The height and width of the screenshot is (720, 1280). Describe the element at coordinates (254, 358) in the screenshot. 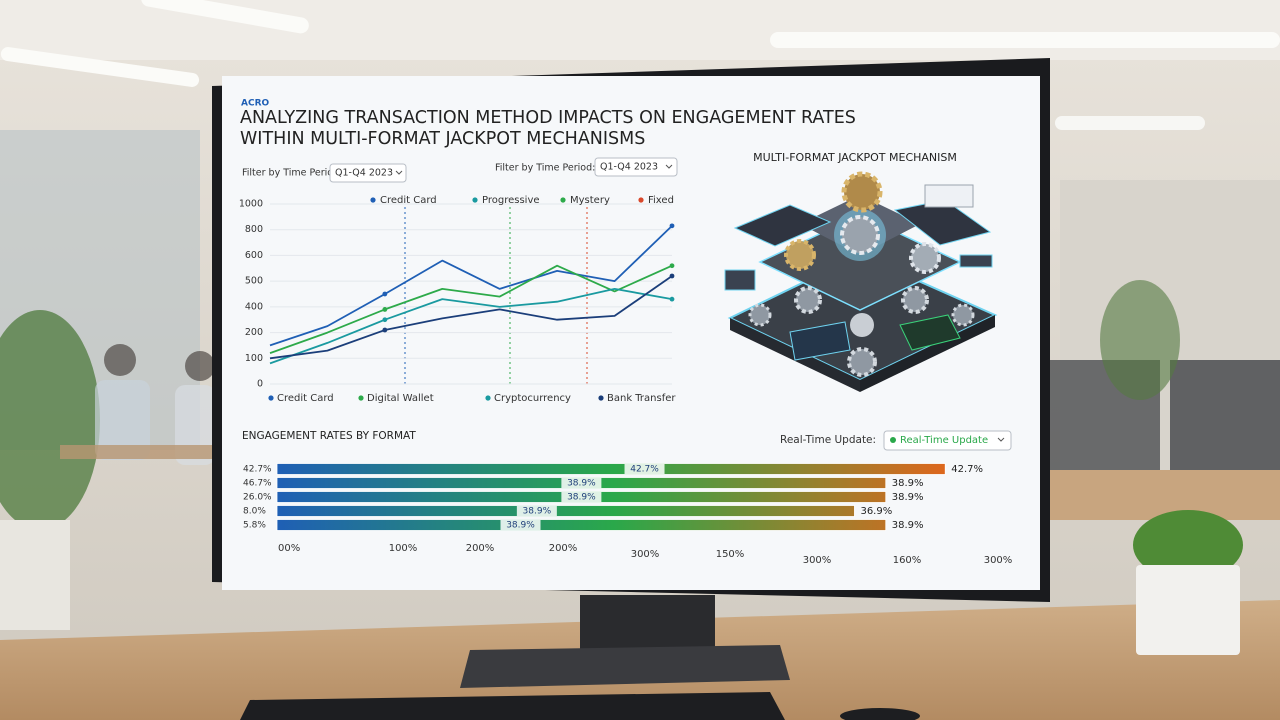

I see `y-tick-label: 100` at that location.